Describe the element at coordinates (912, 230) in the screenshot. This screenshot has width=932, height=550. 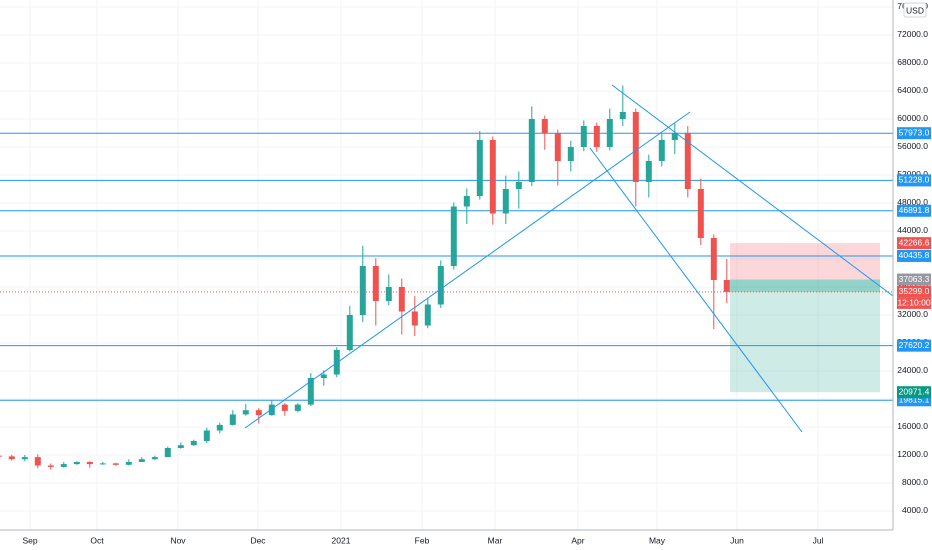
I see `y-tick-label: 44000.0` at that location.